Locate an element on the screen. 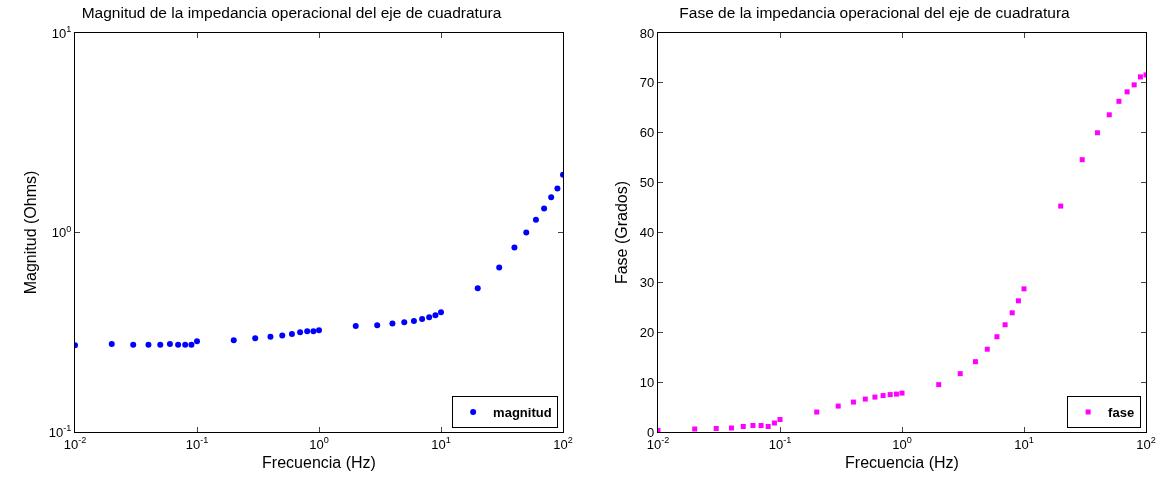 The image size is (1167, 490). legend-label: magnitud is located at coordinates (522, 413).